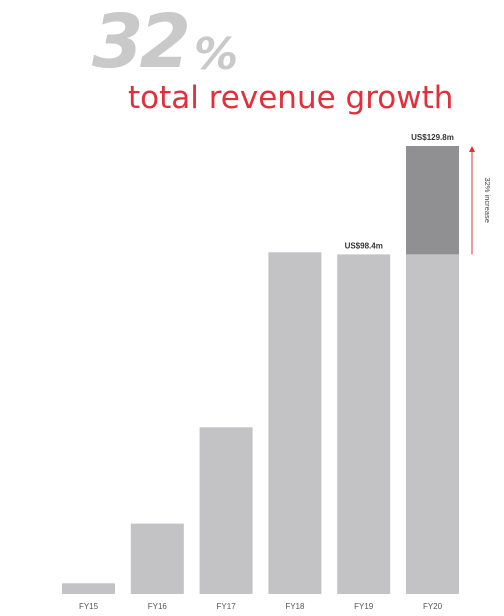 The width and height of the screenshot is (504, 616). What do you see at coordinates (432, 137) in the screenshot?
I see `data-label-fy20: US$129.8m` at bounding box center [432, 137].